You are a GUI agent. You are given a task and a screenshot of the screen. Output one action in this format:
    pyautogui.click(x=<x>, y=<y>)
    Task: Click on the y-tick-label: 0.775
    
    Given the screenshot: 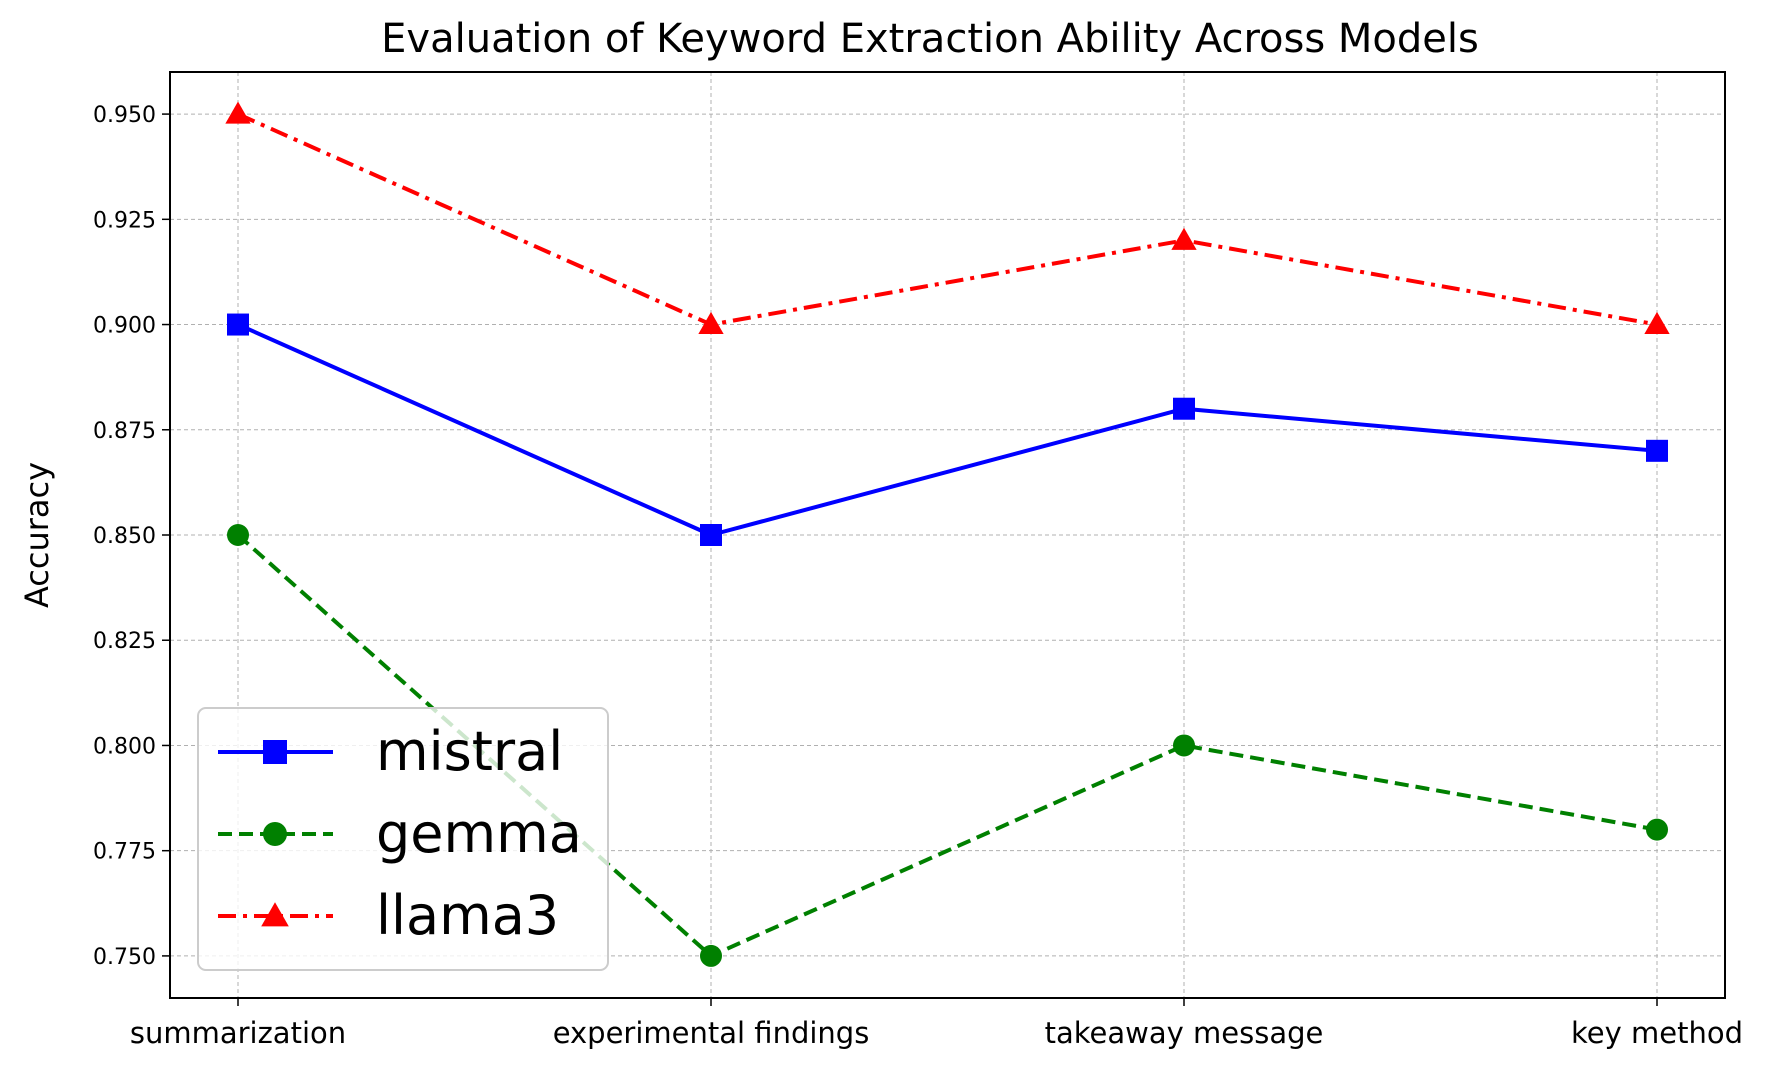 What is the action you would take?
    pyautogui.click(x=124, y=852)
    